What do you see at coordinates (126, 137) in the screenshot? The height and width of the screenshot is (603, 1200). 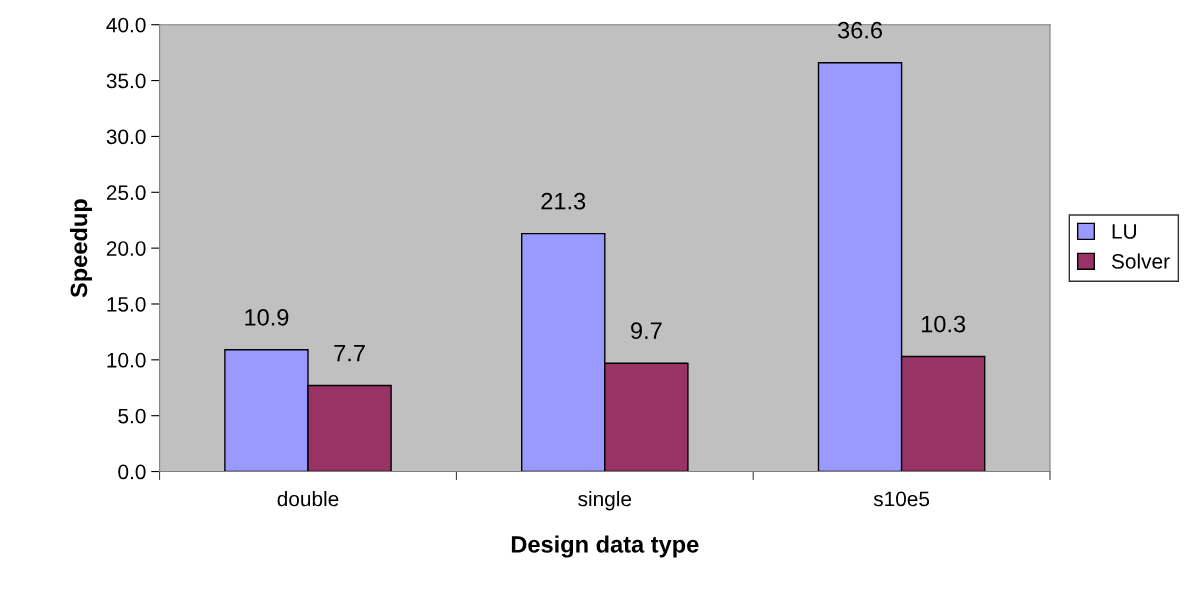 I see `y-tick-label: 30.0` at bounding box center [126, 137].